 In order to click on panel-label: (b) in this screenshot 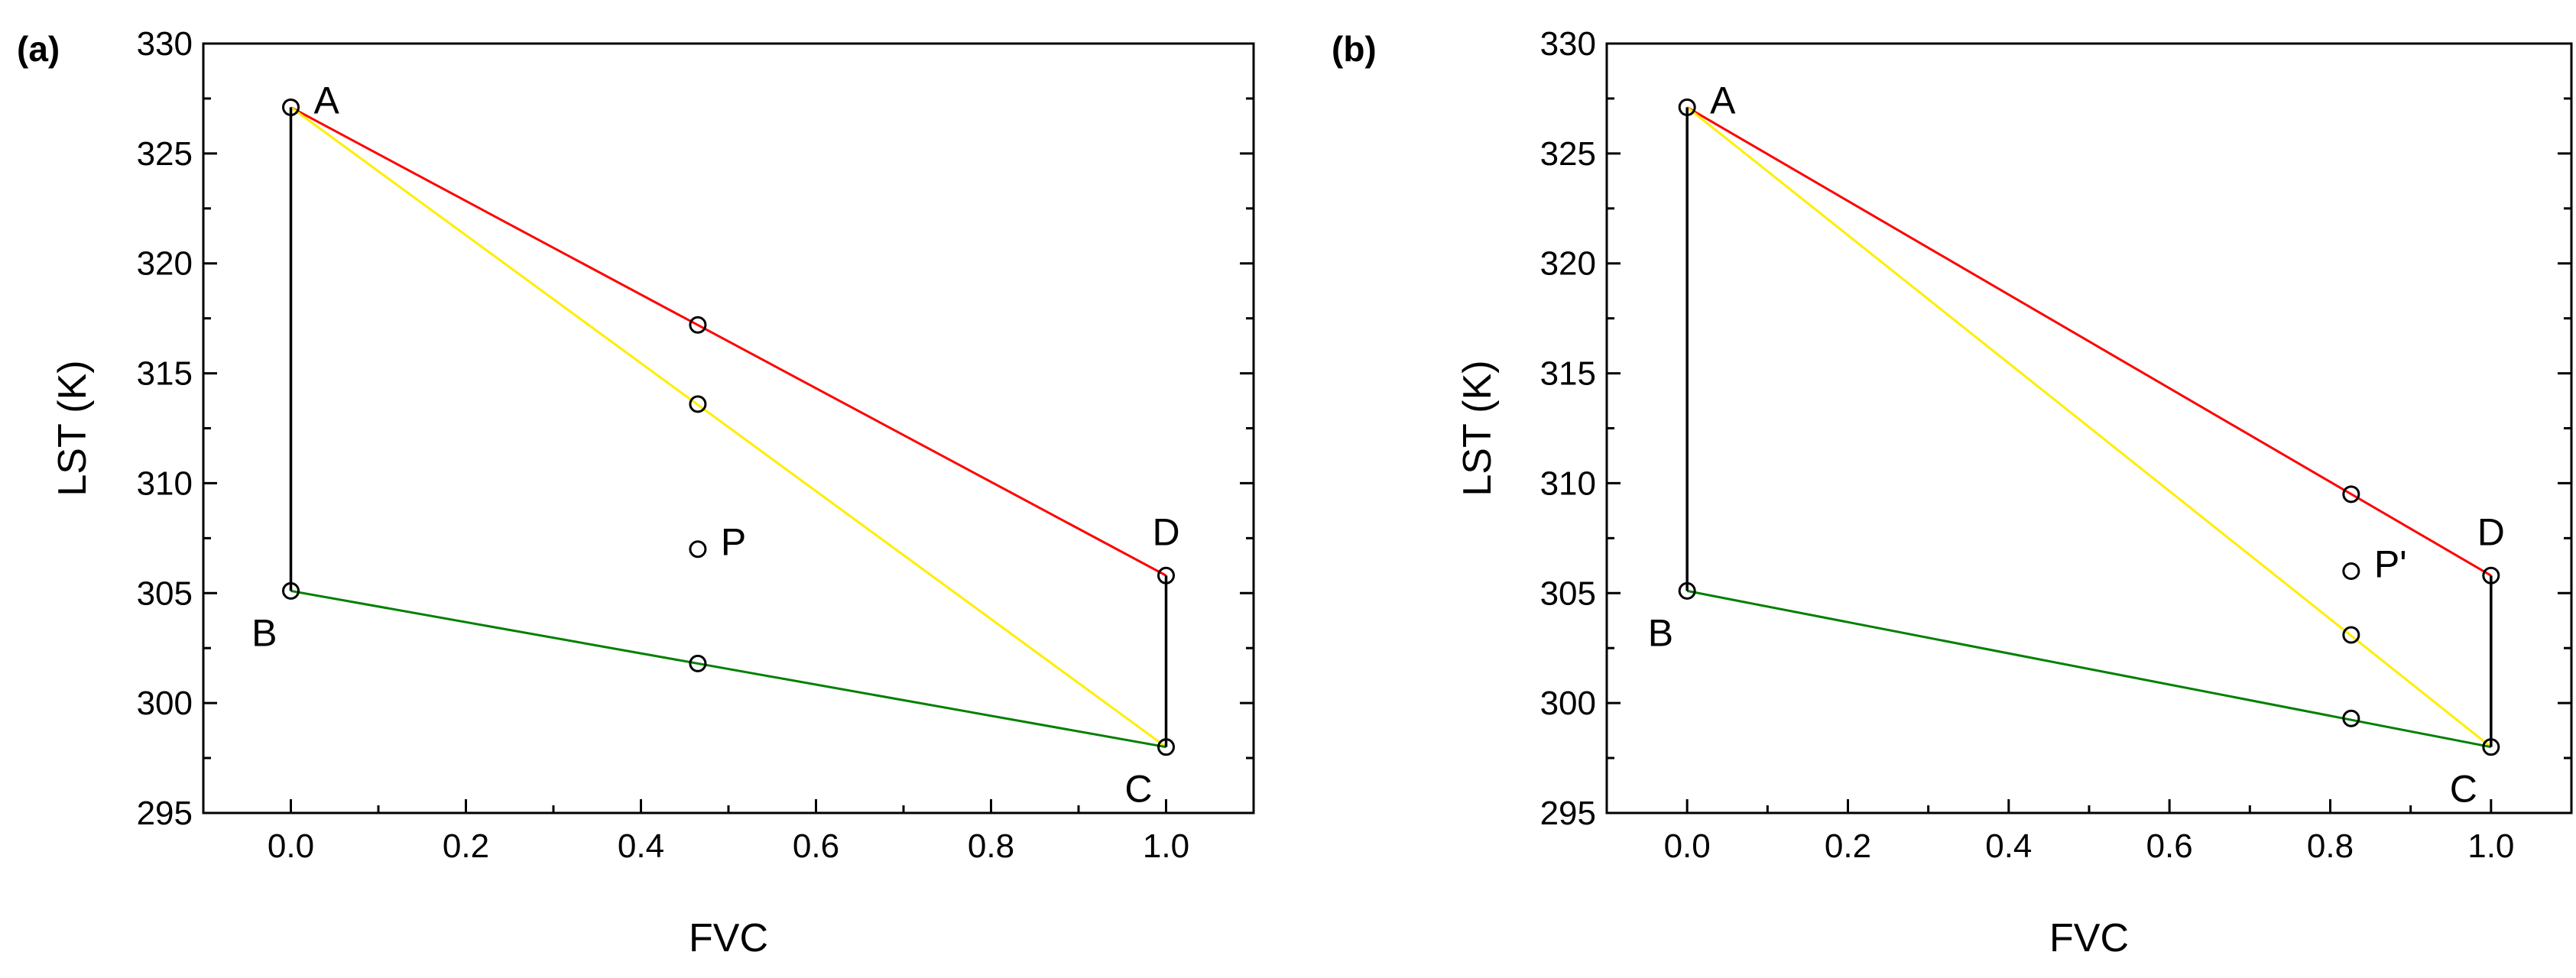, I will do `click(1354, 49)`.